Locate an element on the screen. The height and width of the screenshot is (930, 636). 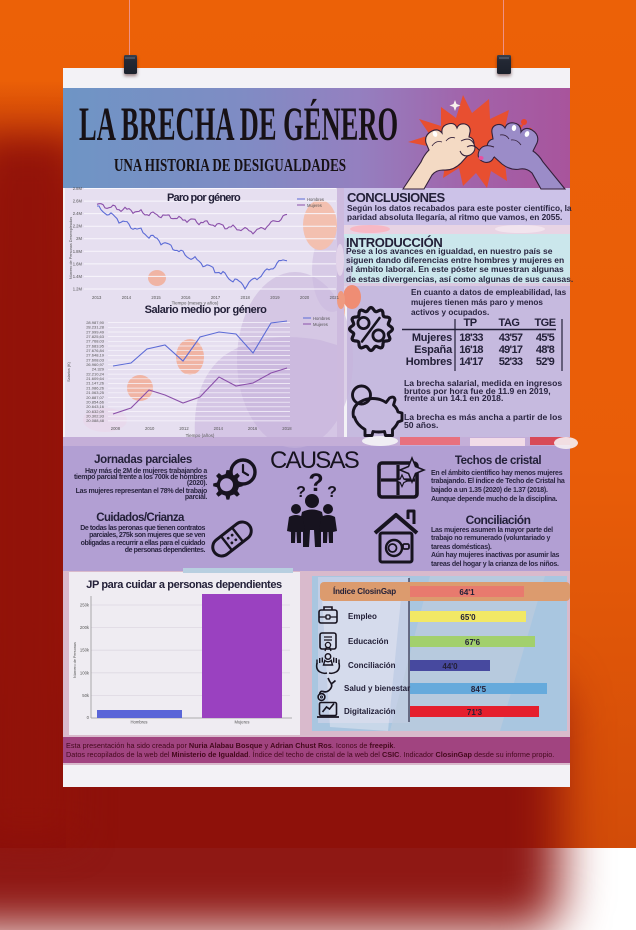
svg-text: 27.676,84 is located at coordinates (95, 350).